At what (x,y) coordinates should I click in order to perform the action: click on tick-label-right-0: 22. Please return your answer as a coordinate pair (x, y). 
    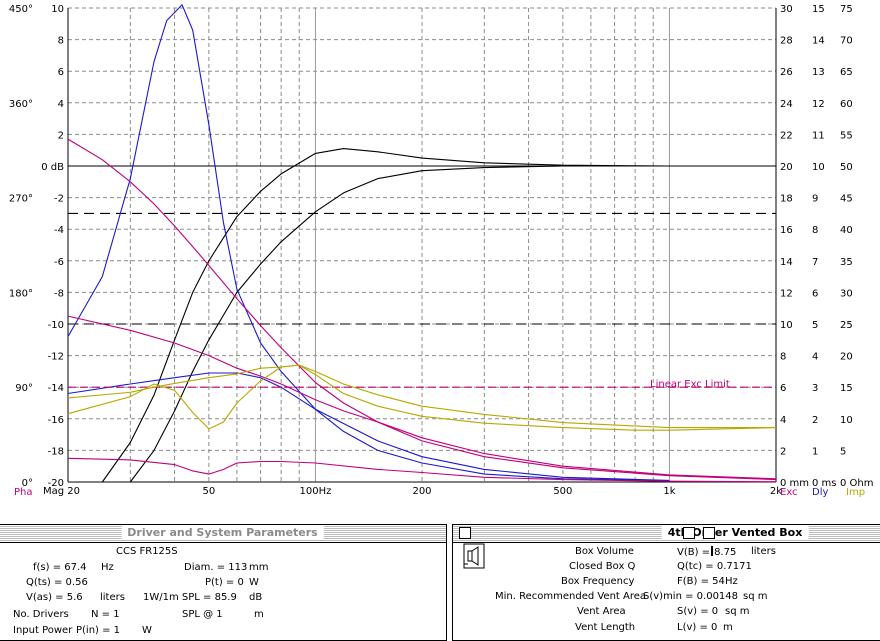
    Looking at the image, I should click on (786, 135).